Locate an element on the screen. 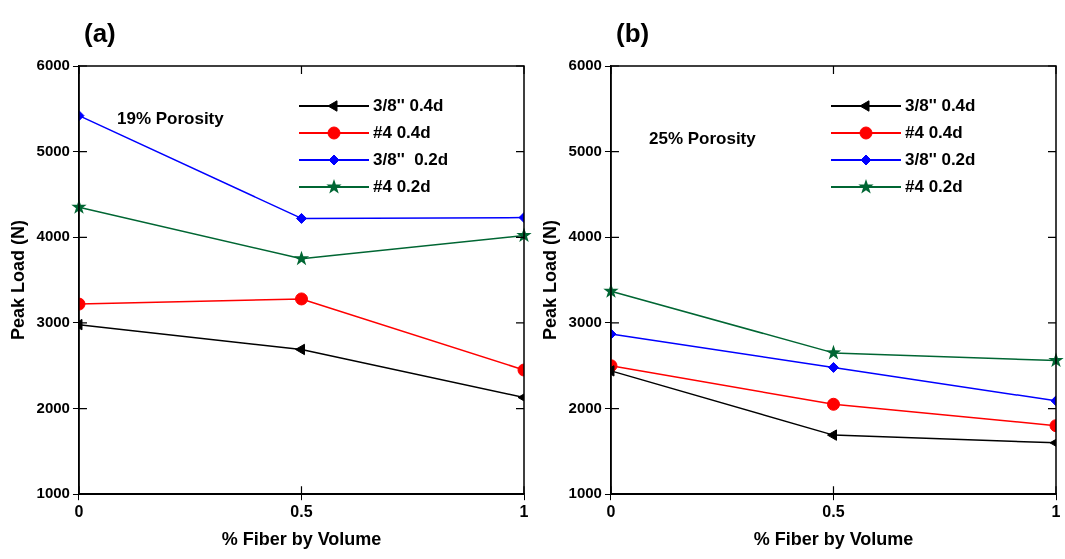 This screenshot has width=1065, height=559. chart-title: (a) is located at coordinates (99, 33).